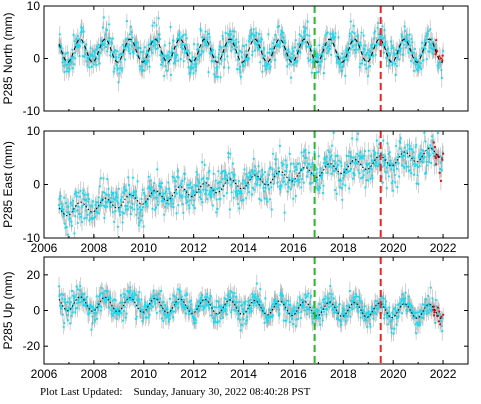 The width and height of the screenshot is (481, 404). I want to click on daily-positions, so click(250, 308).